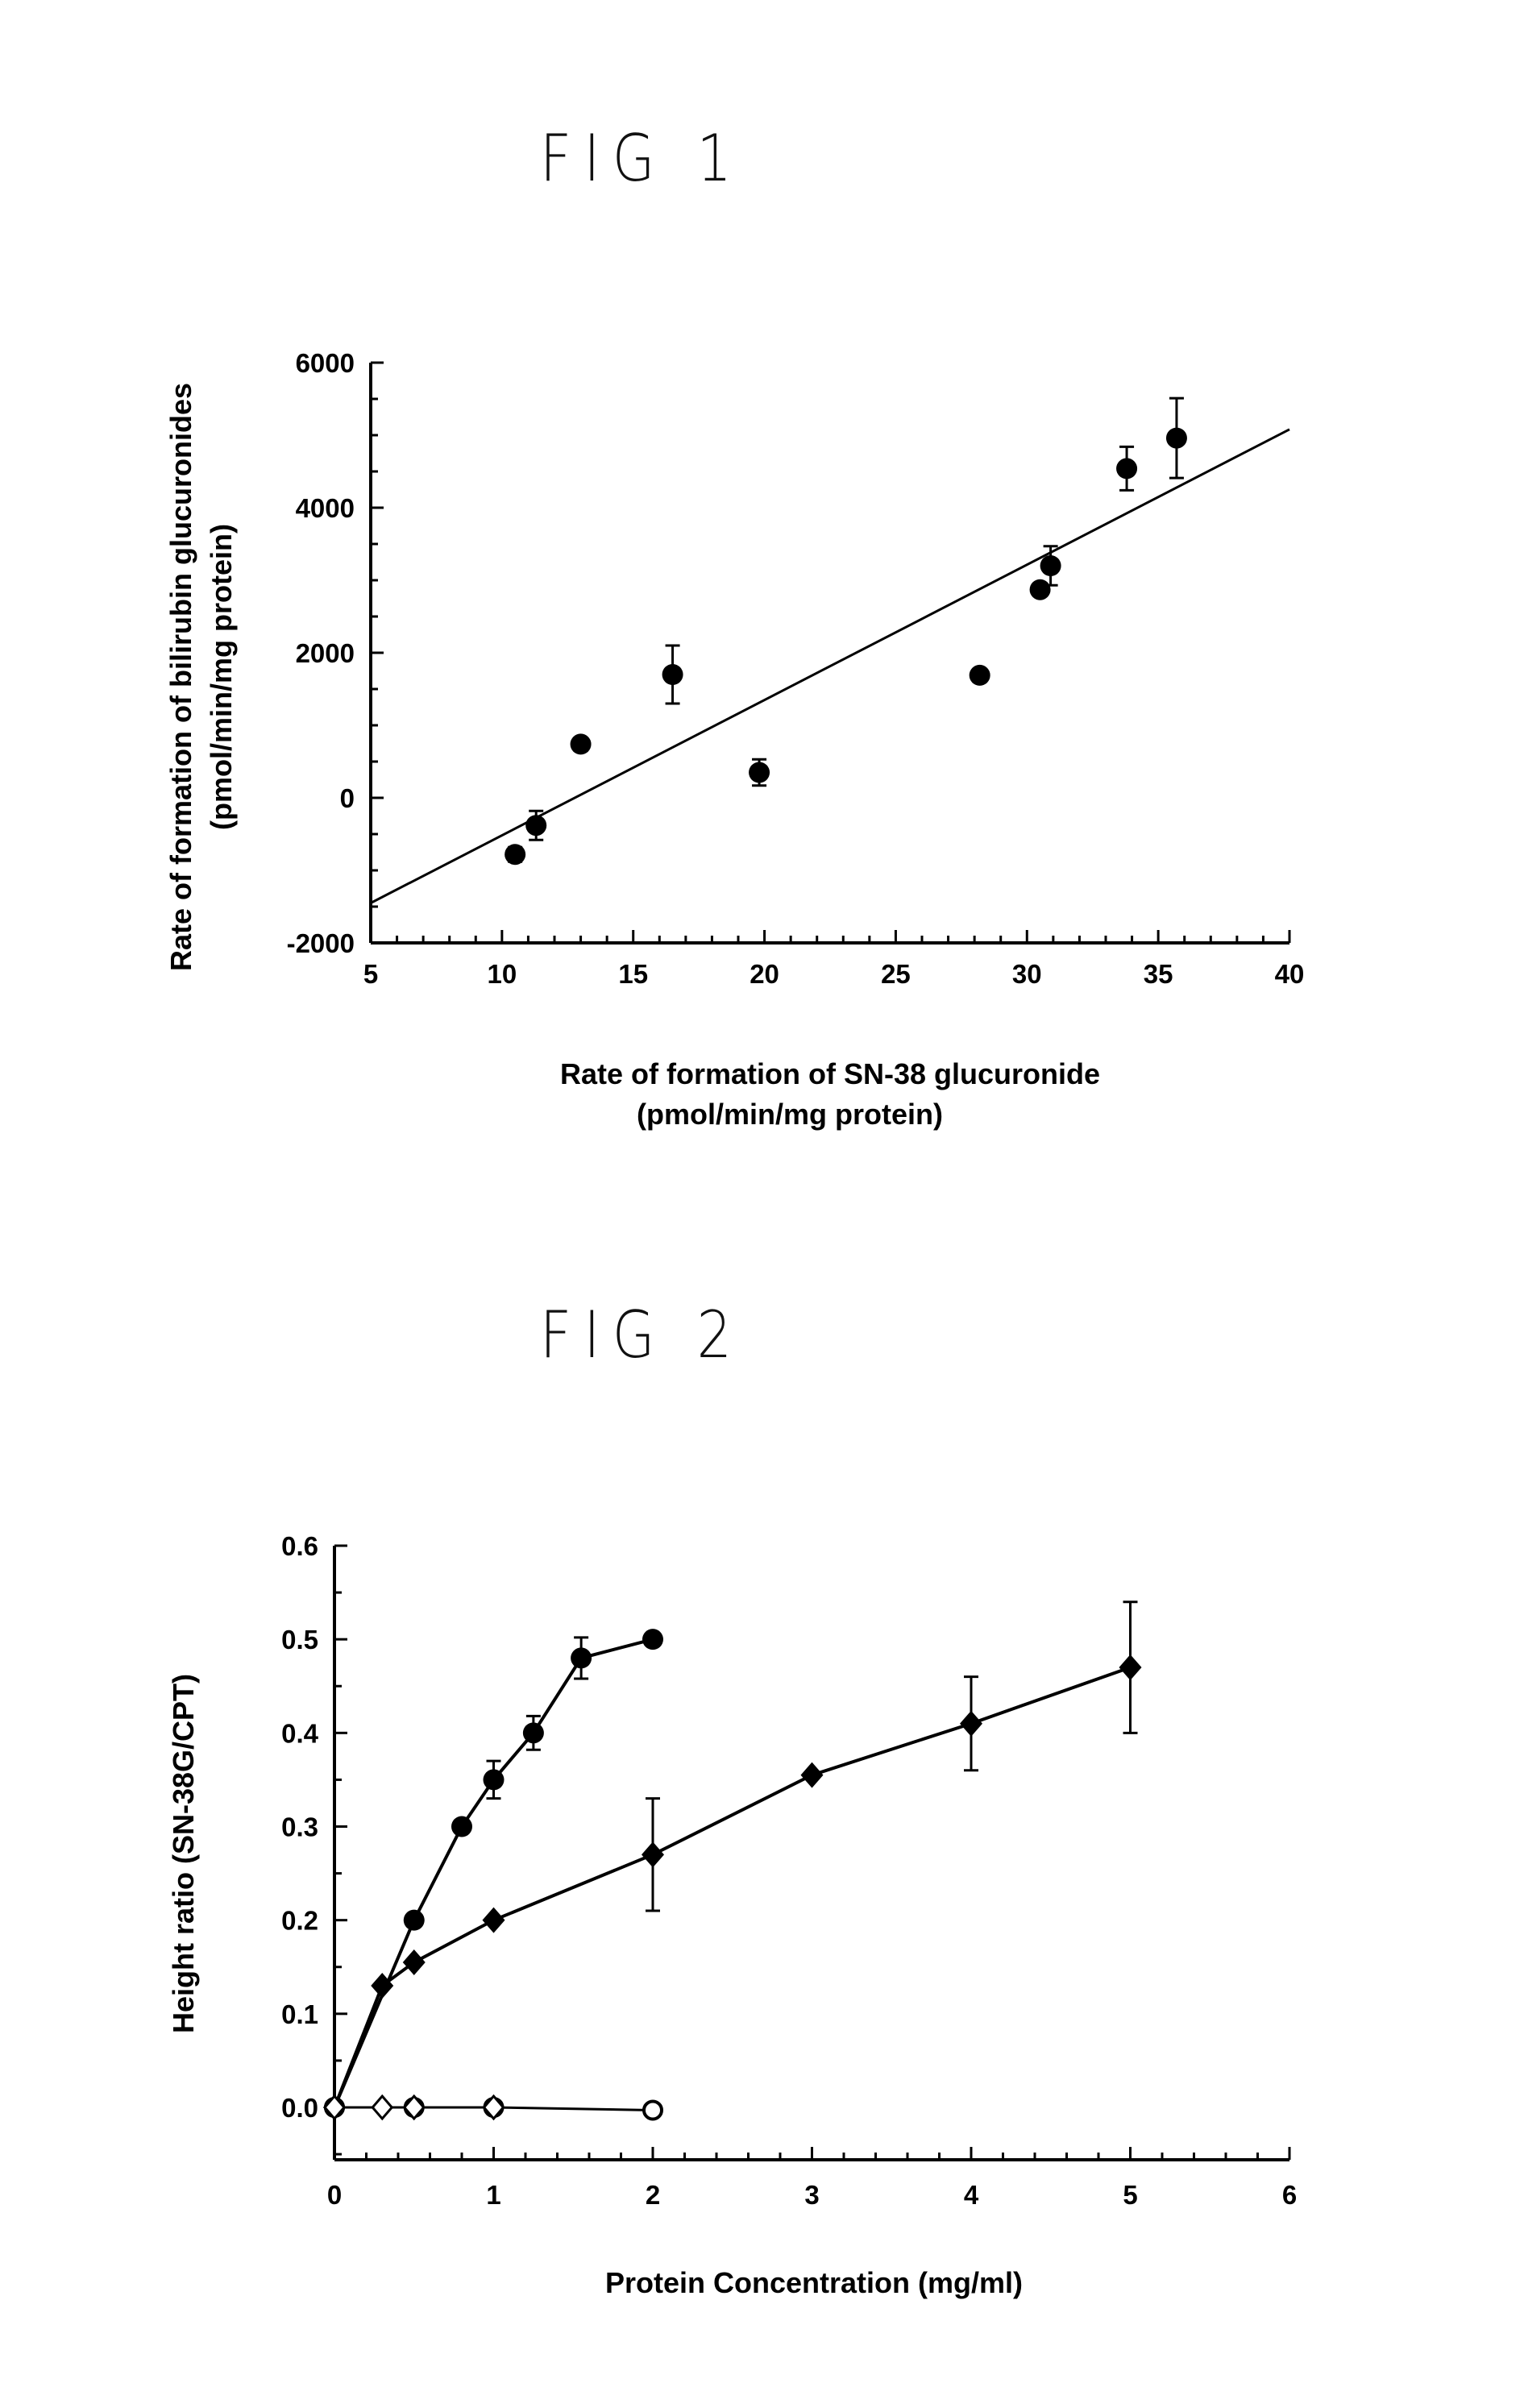  Describe the element at coordinates (1289, 2195) in the screenshot. I see `x-tick-label: 6` at that location.